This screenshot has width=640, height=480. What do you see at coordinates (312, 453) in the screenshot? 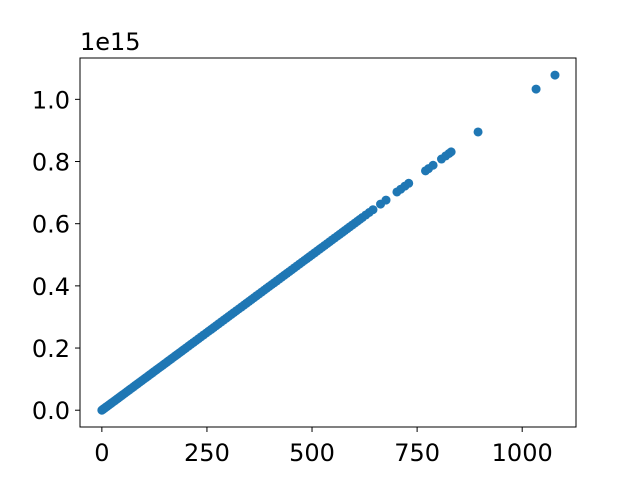
I see `x-tick-label: 500` at bounding box center [312, 453].